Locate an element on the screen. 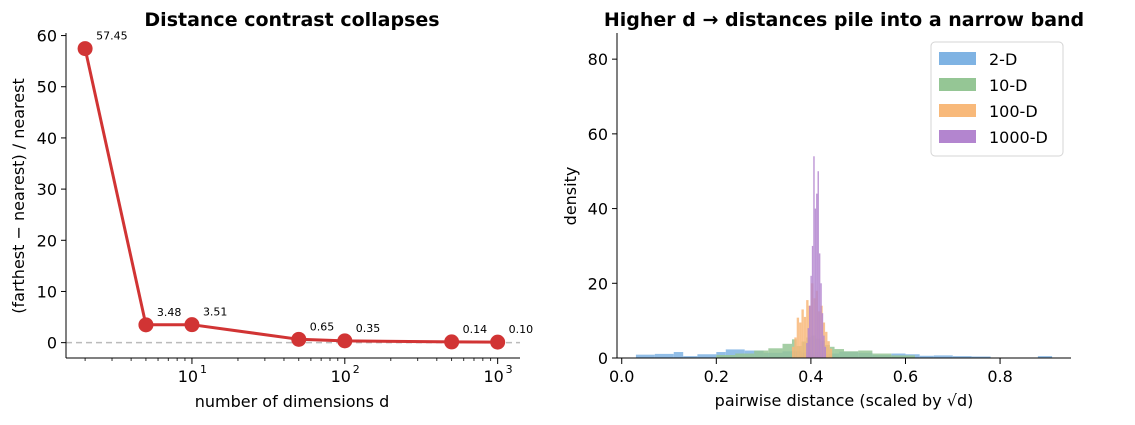 The image size is (1135, 425). y-tick-label: 80 is located at coordinates (598, 59).